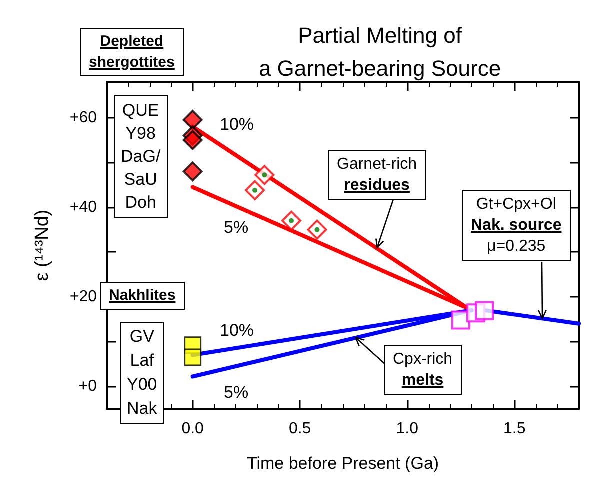  What do you see at coordinates (193, 429) in the screenshot?
I see `x-tick-label: 0.0` at bounding box center [193, 429].